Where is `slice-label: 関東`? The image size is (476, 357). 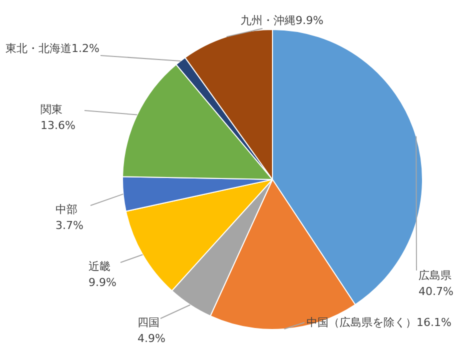
slice-label: 関東 is located at coordinates (51, 109).